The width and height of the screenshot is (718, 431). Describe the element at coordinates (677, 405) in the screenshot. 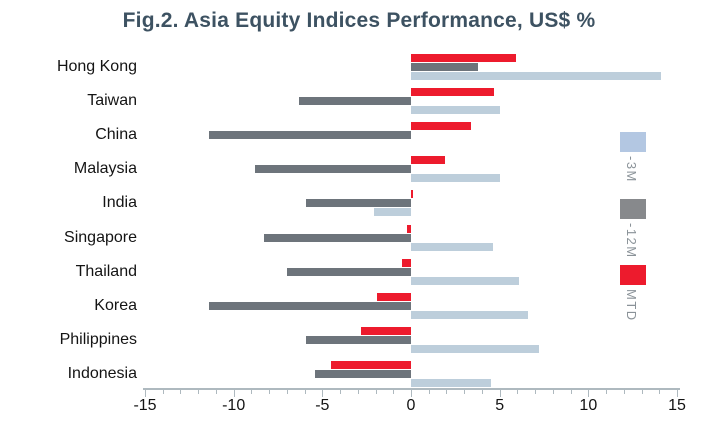

I see `axis-tick-label: 15` at that location.